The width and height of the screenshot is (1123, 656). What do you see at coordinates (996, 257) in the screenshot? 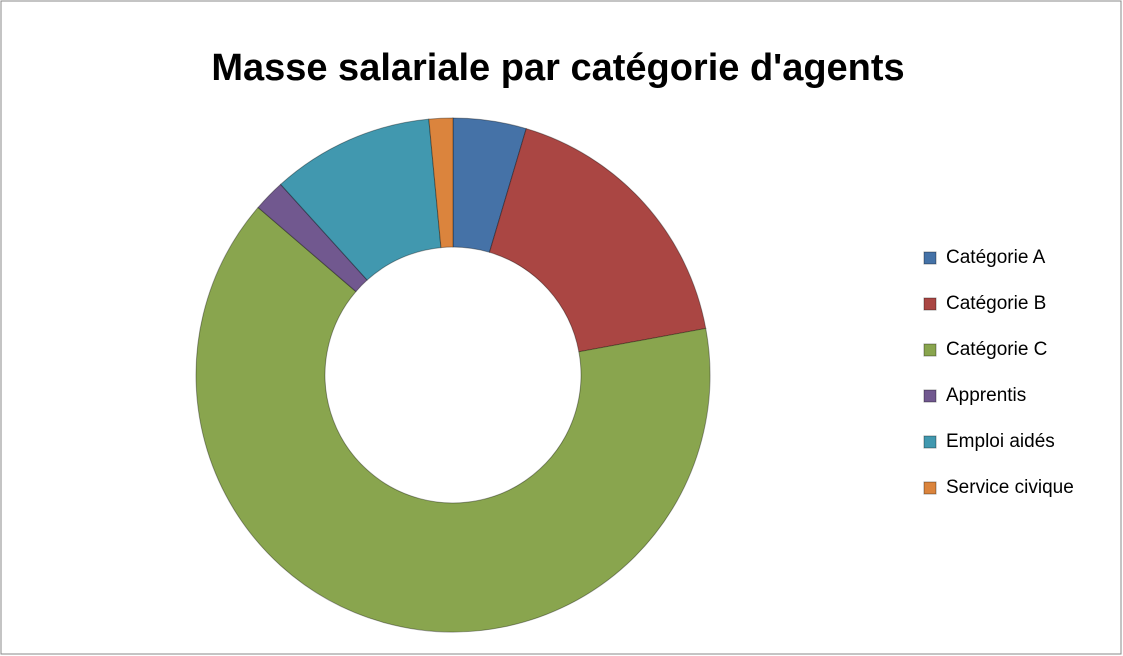
I see `legend-label: Catégorie A` at bounding box center [996, 257].